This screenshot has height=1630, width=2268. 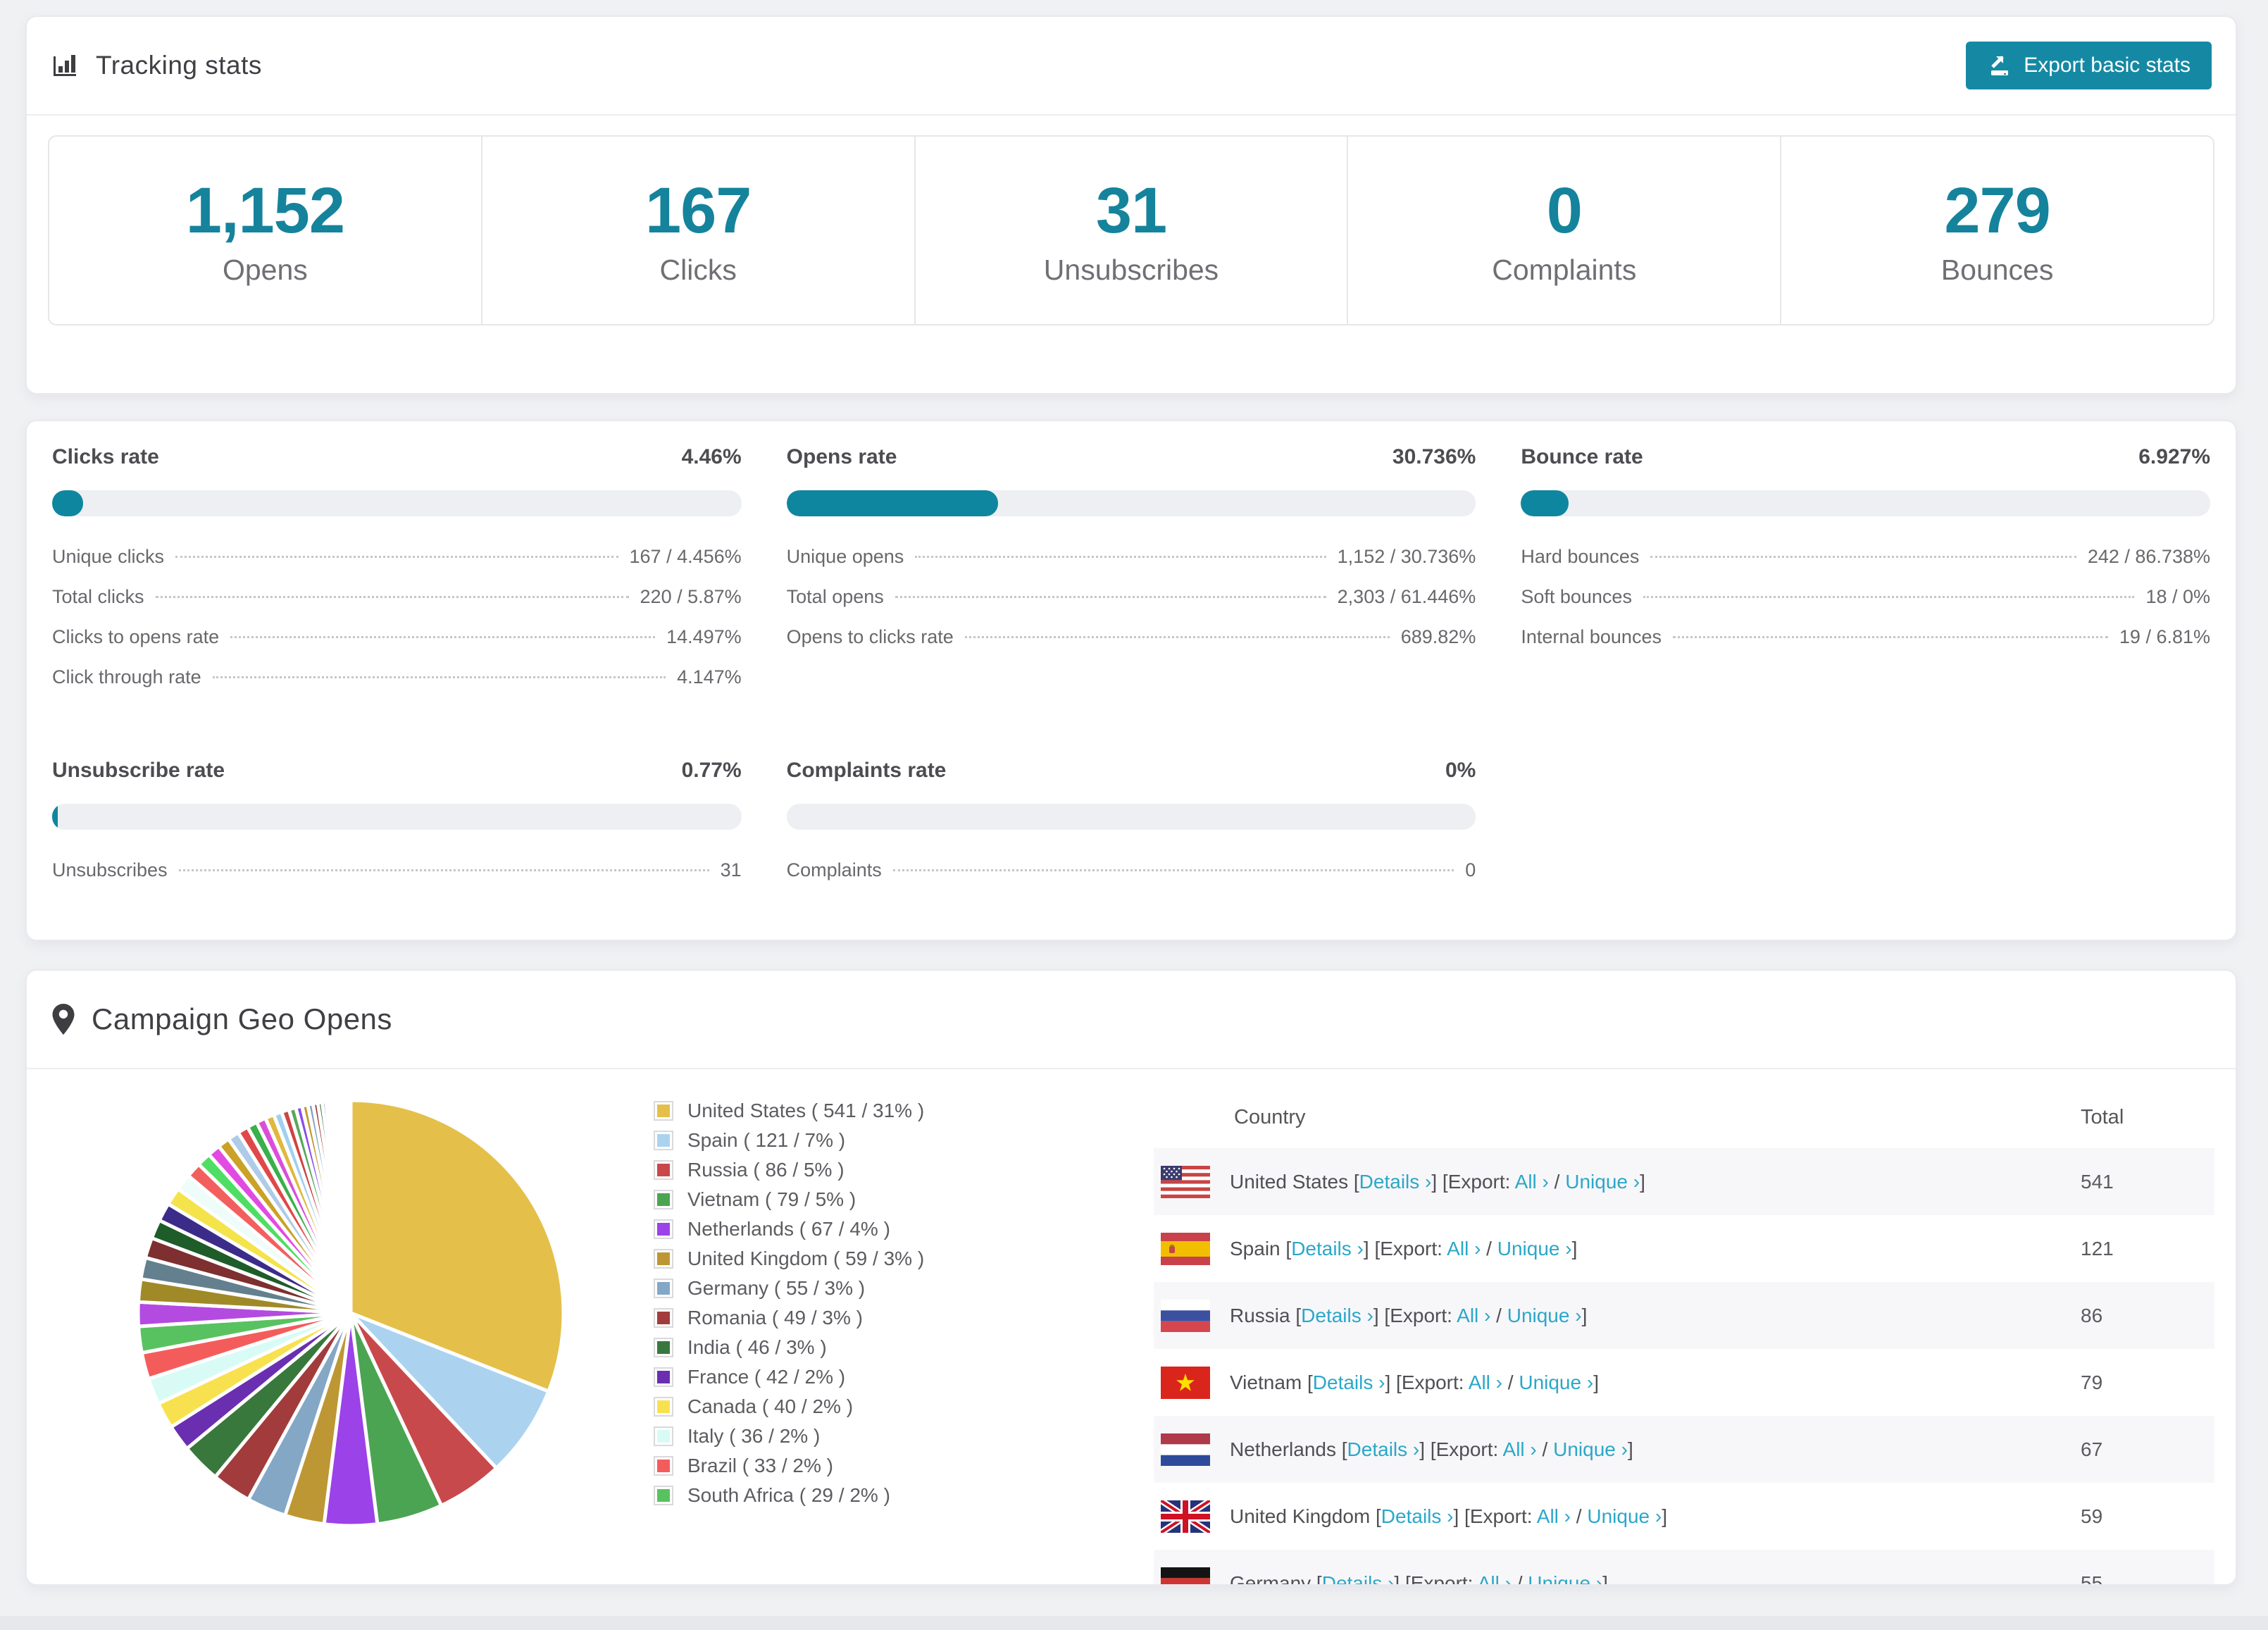 I want to click on flag-gb-icon, so click(x=1185, y=1517).